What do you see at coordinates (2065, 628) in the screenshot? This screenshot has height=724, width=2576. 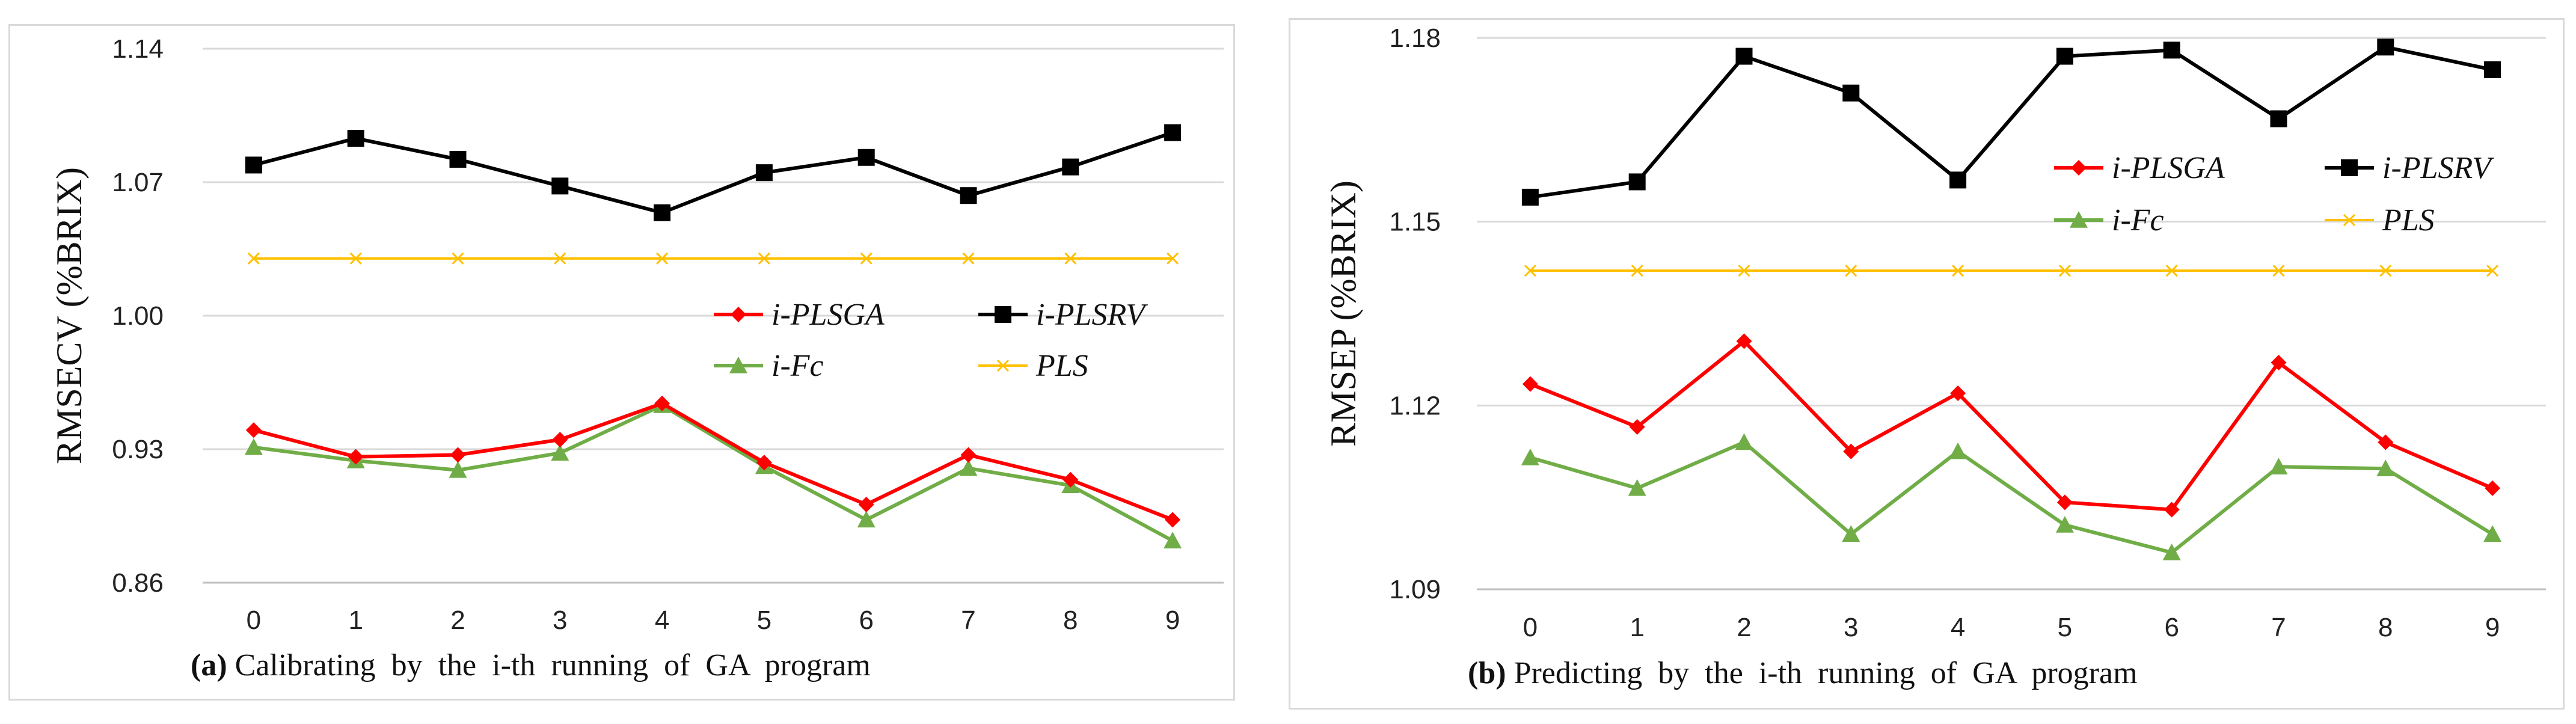 I see `chart-b-xtick-label: 5` at bounding box center [2065, 628].